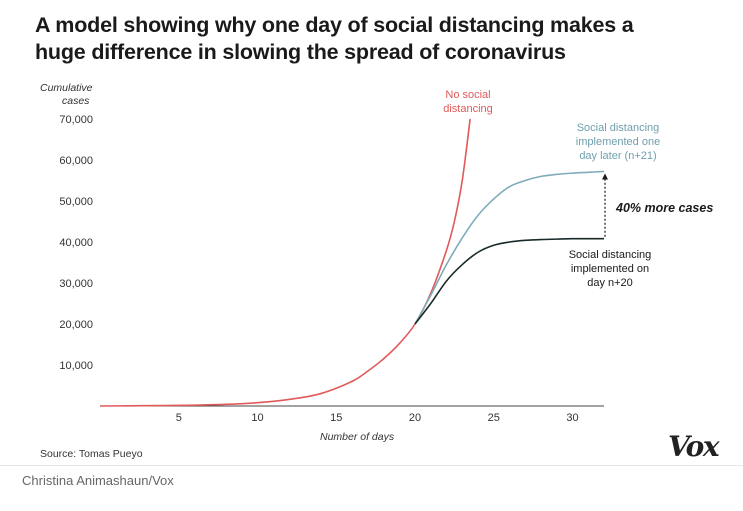  Describe the element at coordinates (76, 366) in the screenshot. I see `y-tick-label: 10,000` at that location.